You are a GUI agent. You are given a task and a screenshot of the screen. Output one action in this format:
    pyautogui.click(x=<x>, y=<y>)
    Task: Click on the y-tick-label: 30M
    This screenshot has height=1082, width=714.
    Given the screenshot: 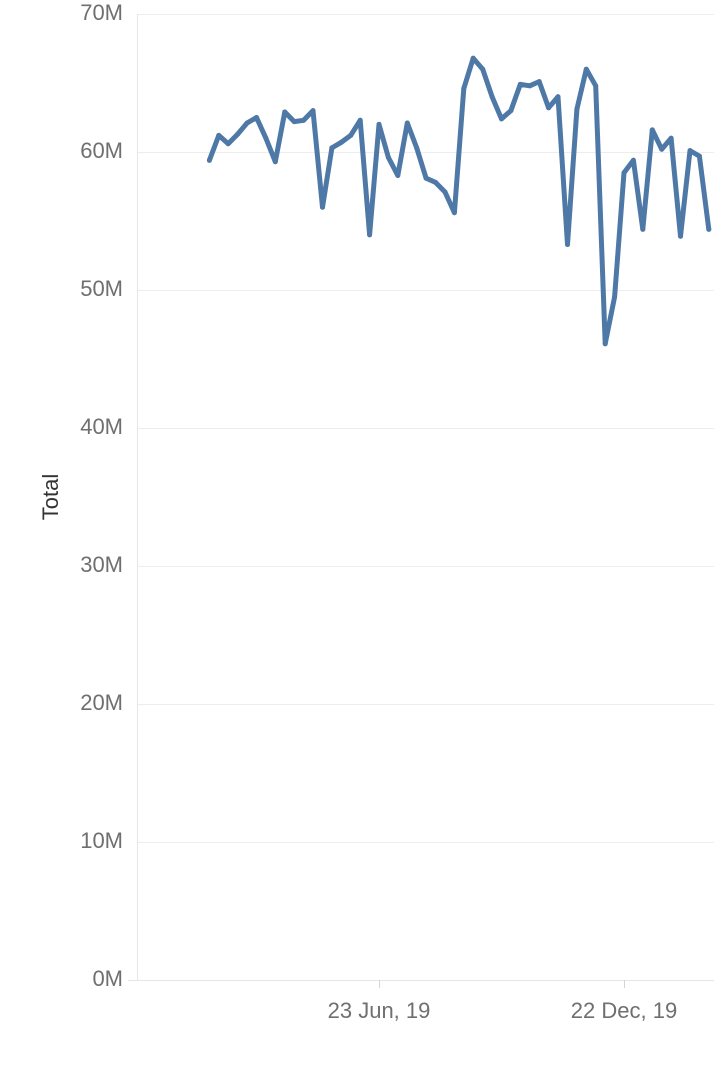 What is the action you would take?
    pyautogui.click(x=101, y=564)
    